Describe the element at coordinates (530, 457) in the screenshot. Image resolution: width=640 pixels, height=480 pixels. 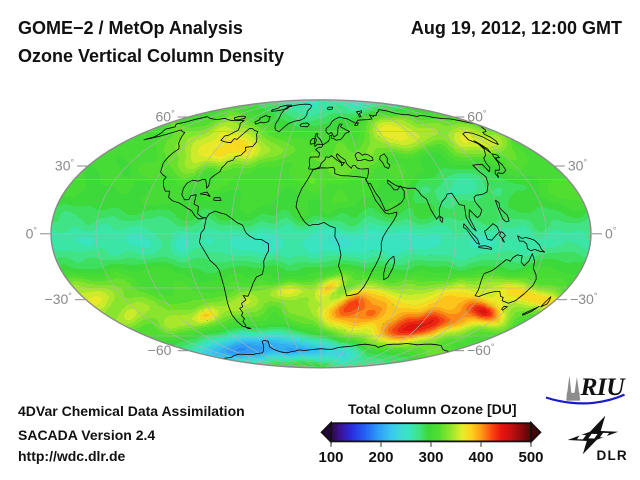
I see `svg-text: 500` at that location.